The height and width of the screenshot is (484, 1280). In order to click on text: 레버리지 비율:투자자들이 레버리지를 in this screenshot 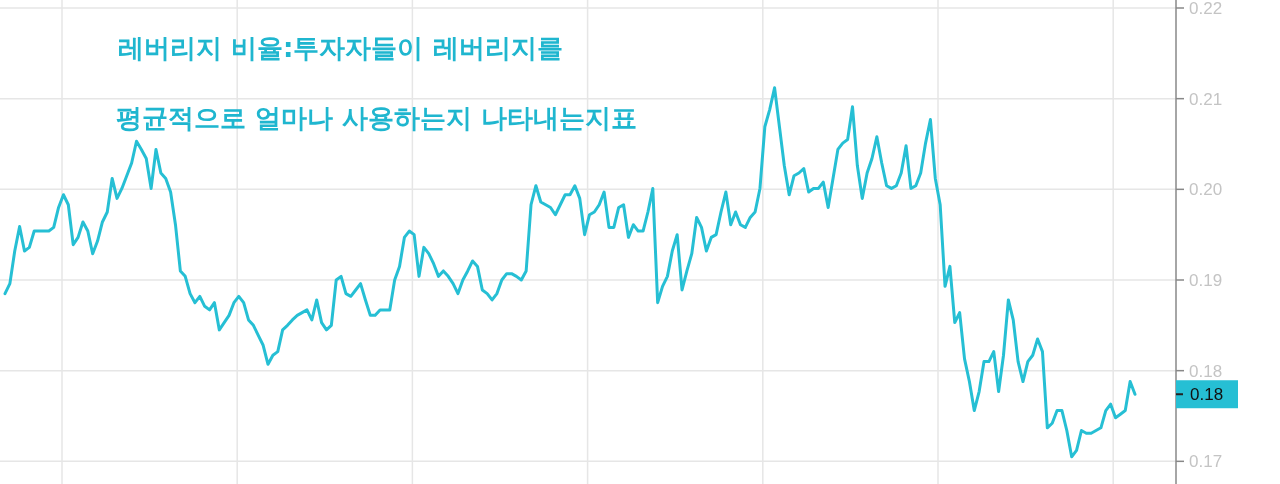, I will do `click(340, 48)`.